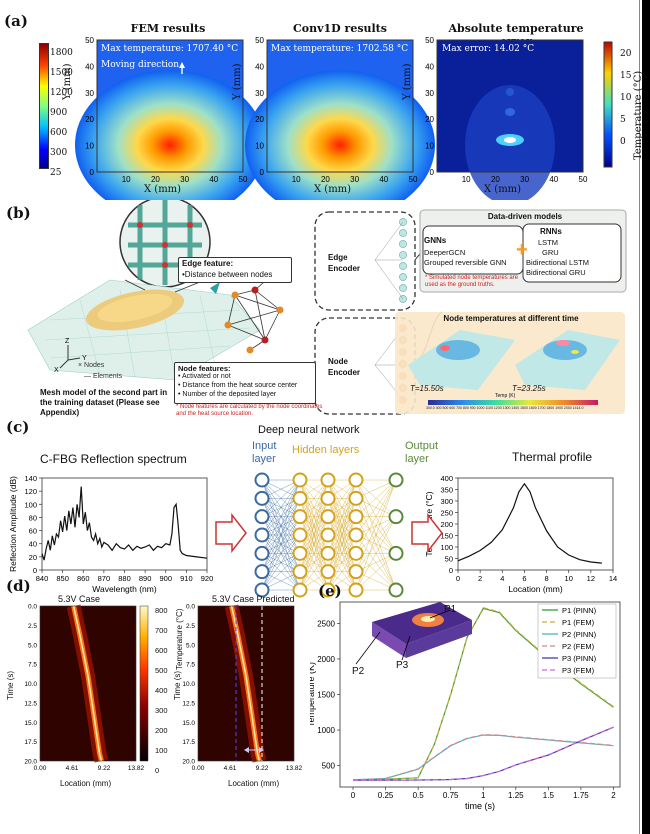  I want to click on thermal-ytick-label: 400, so click(446, 478).